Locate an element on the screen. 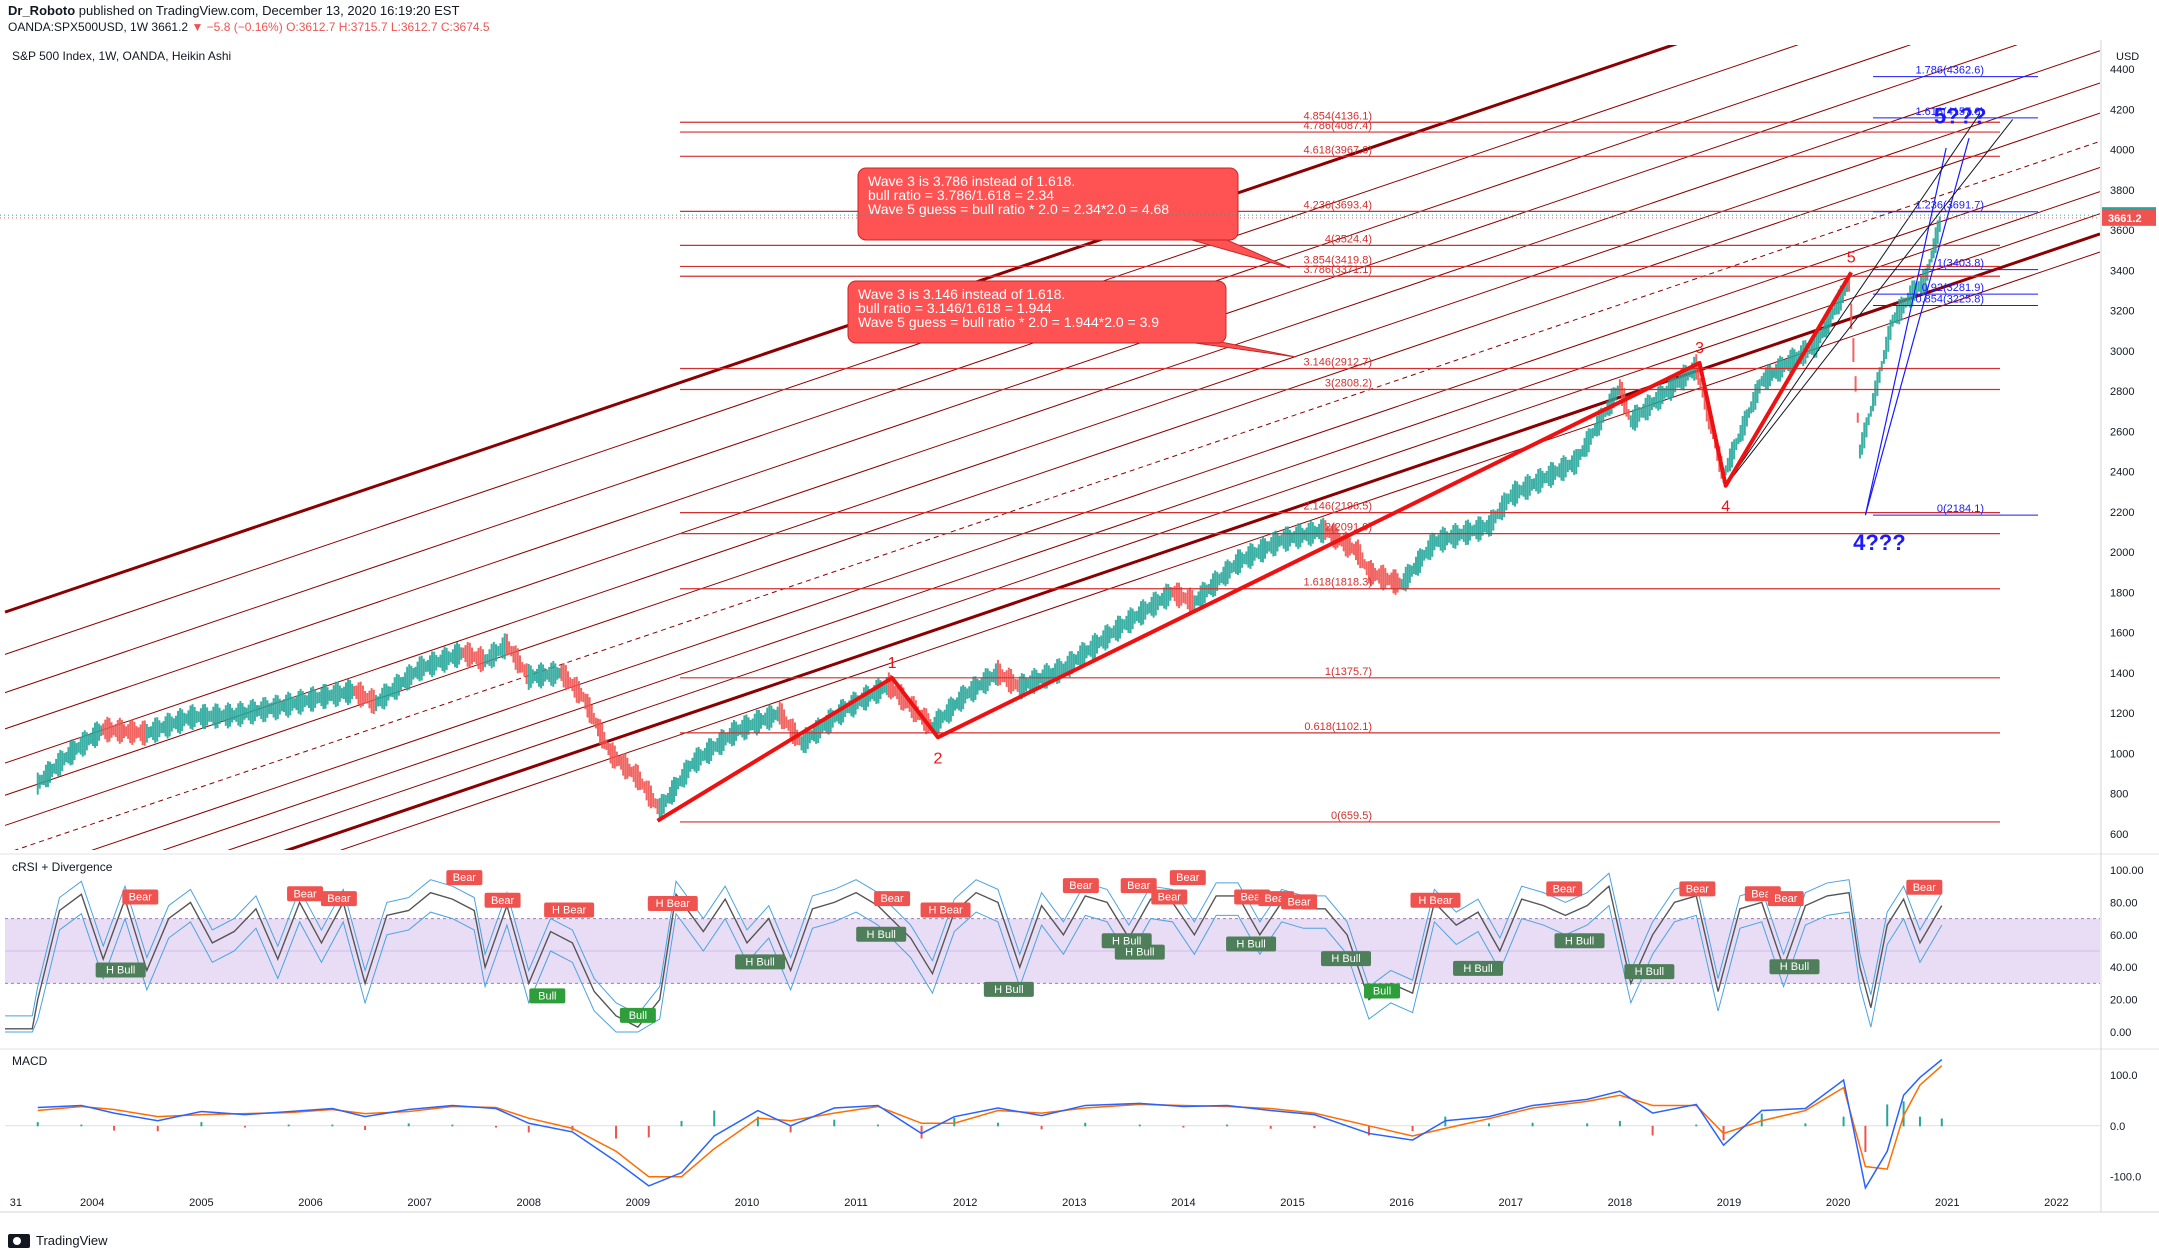  author-name: Dr_Roboto is located at coordinates (42, 10).